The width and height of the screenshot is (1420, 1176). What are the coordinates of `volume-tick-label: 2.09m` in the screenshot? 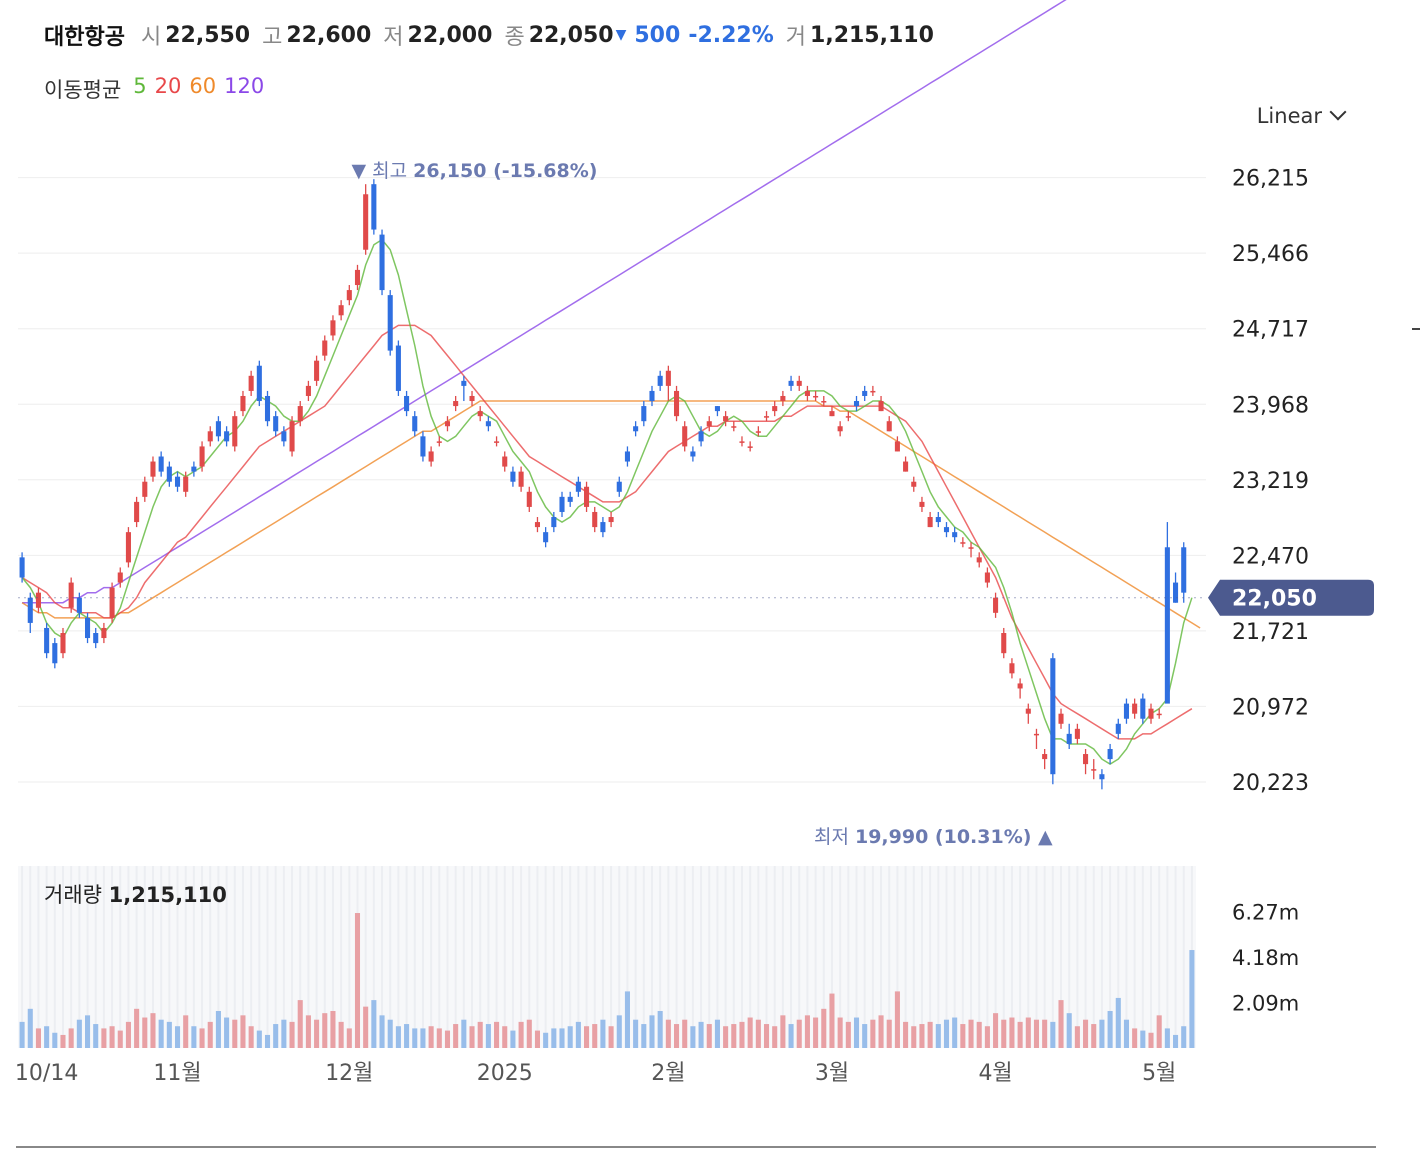 It's located at (1265, 1004).